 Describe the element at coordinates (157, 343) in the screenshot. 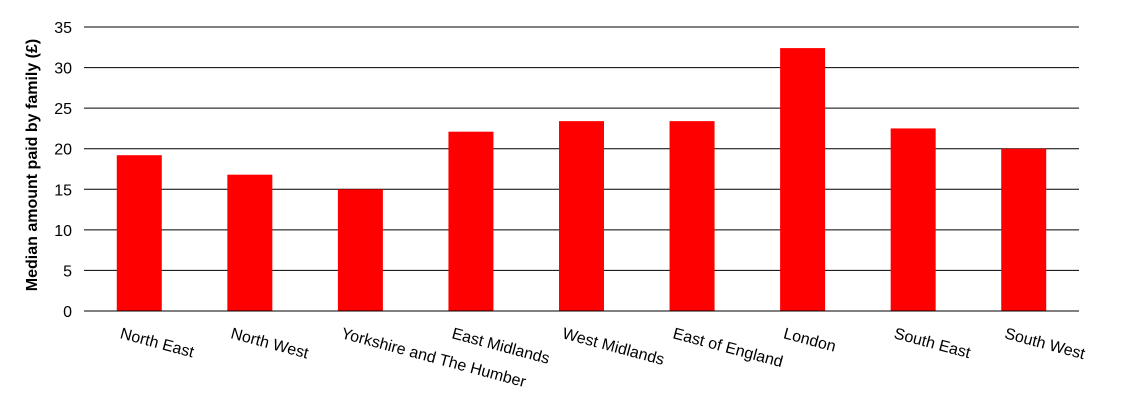

I see `x-category-label: North East` at that location.